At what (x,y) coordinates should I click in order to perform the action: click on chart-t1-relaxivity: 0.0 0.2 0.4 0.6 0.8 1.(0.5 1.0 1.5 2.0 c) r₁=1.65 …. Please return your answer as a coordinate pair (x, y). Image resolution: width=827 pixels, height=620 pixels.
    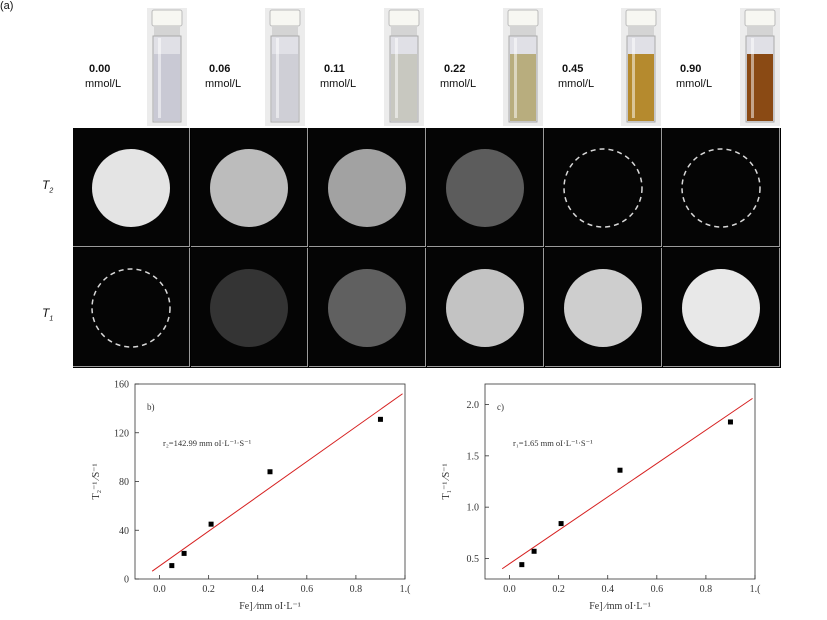
    Looking at the image, I should click on (601, 497).